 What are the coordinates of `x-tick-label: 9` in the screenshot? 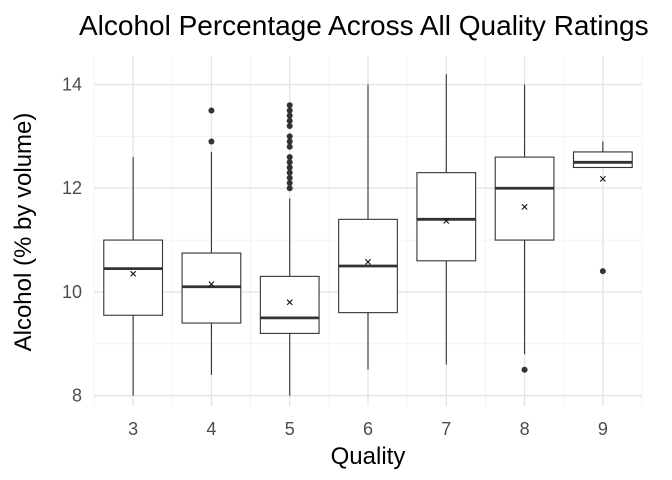 It's located at (603, 429).